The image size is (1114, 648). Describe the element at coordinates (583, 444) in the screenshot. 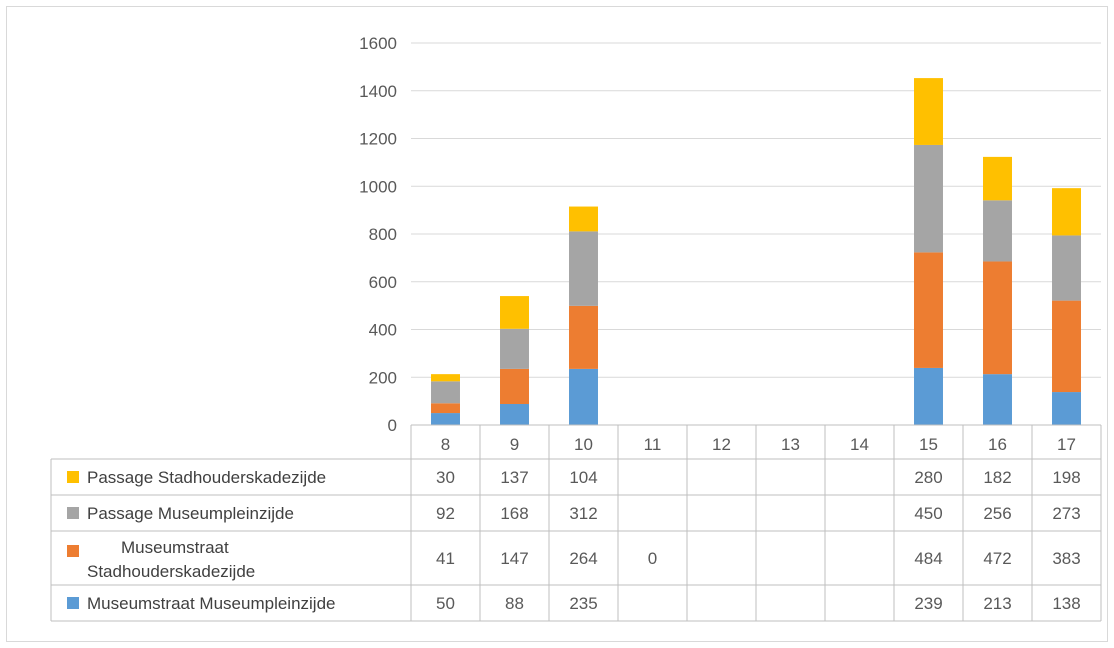

I see `x-tick-label: 10` at that location.